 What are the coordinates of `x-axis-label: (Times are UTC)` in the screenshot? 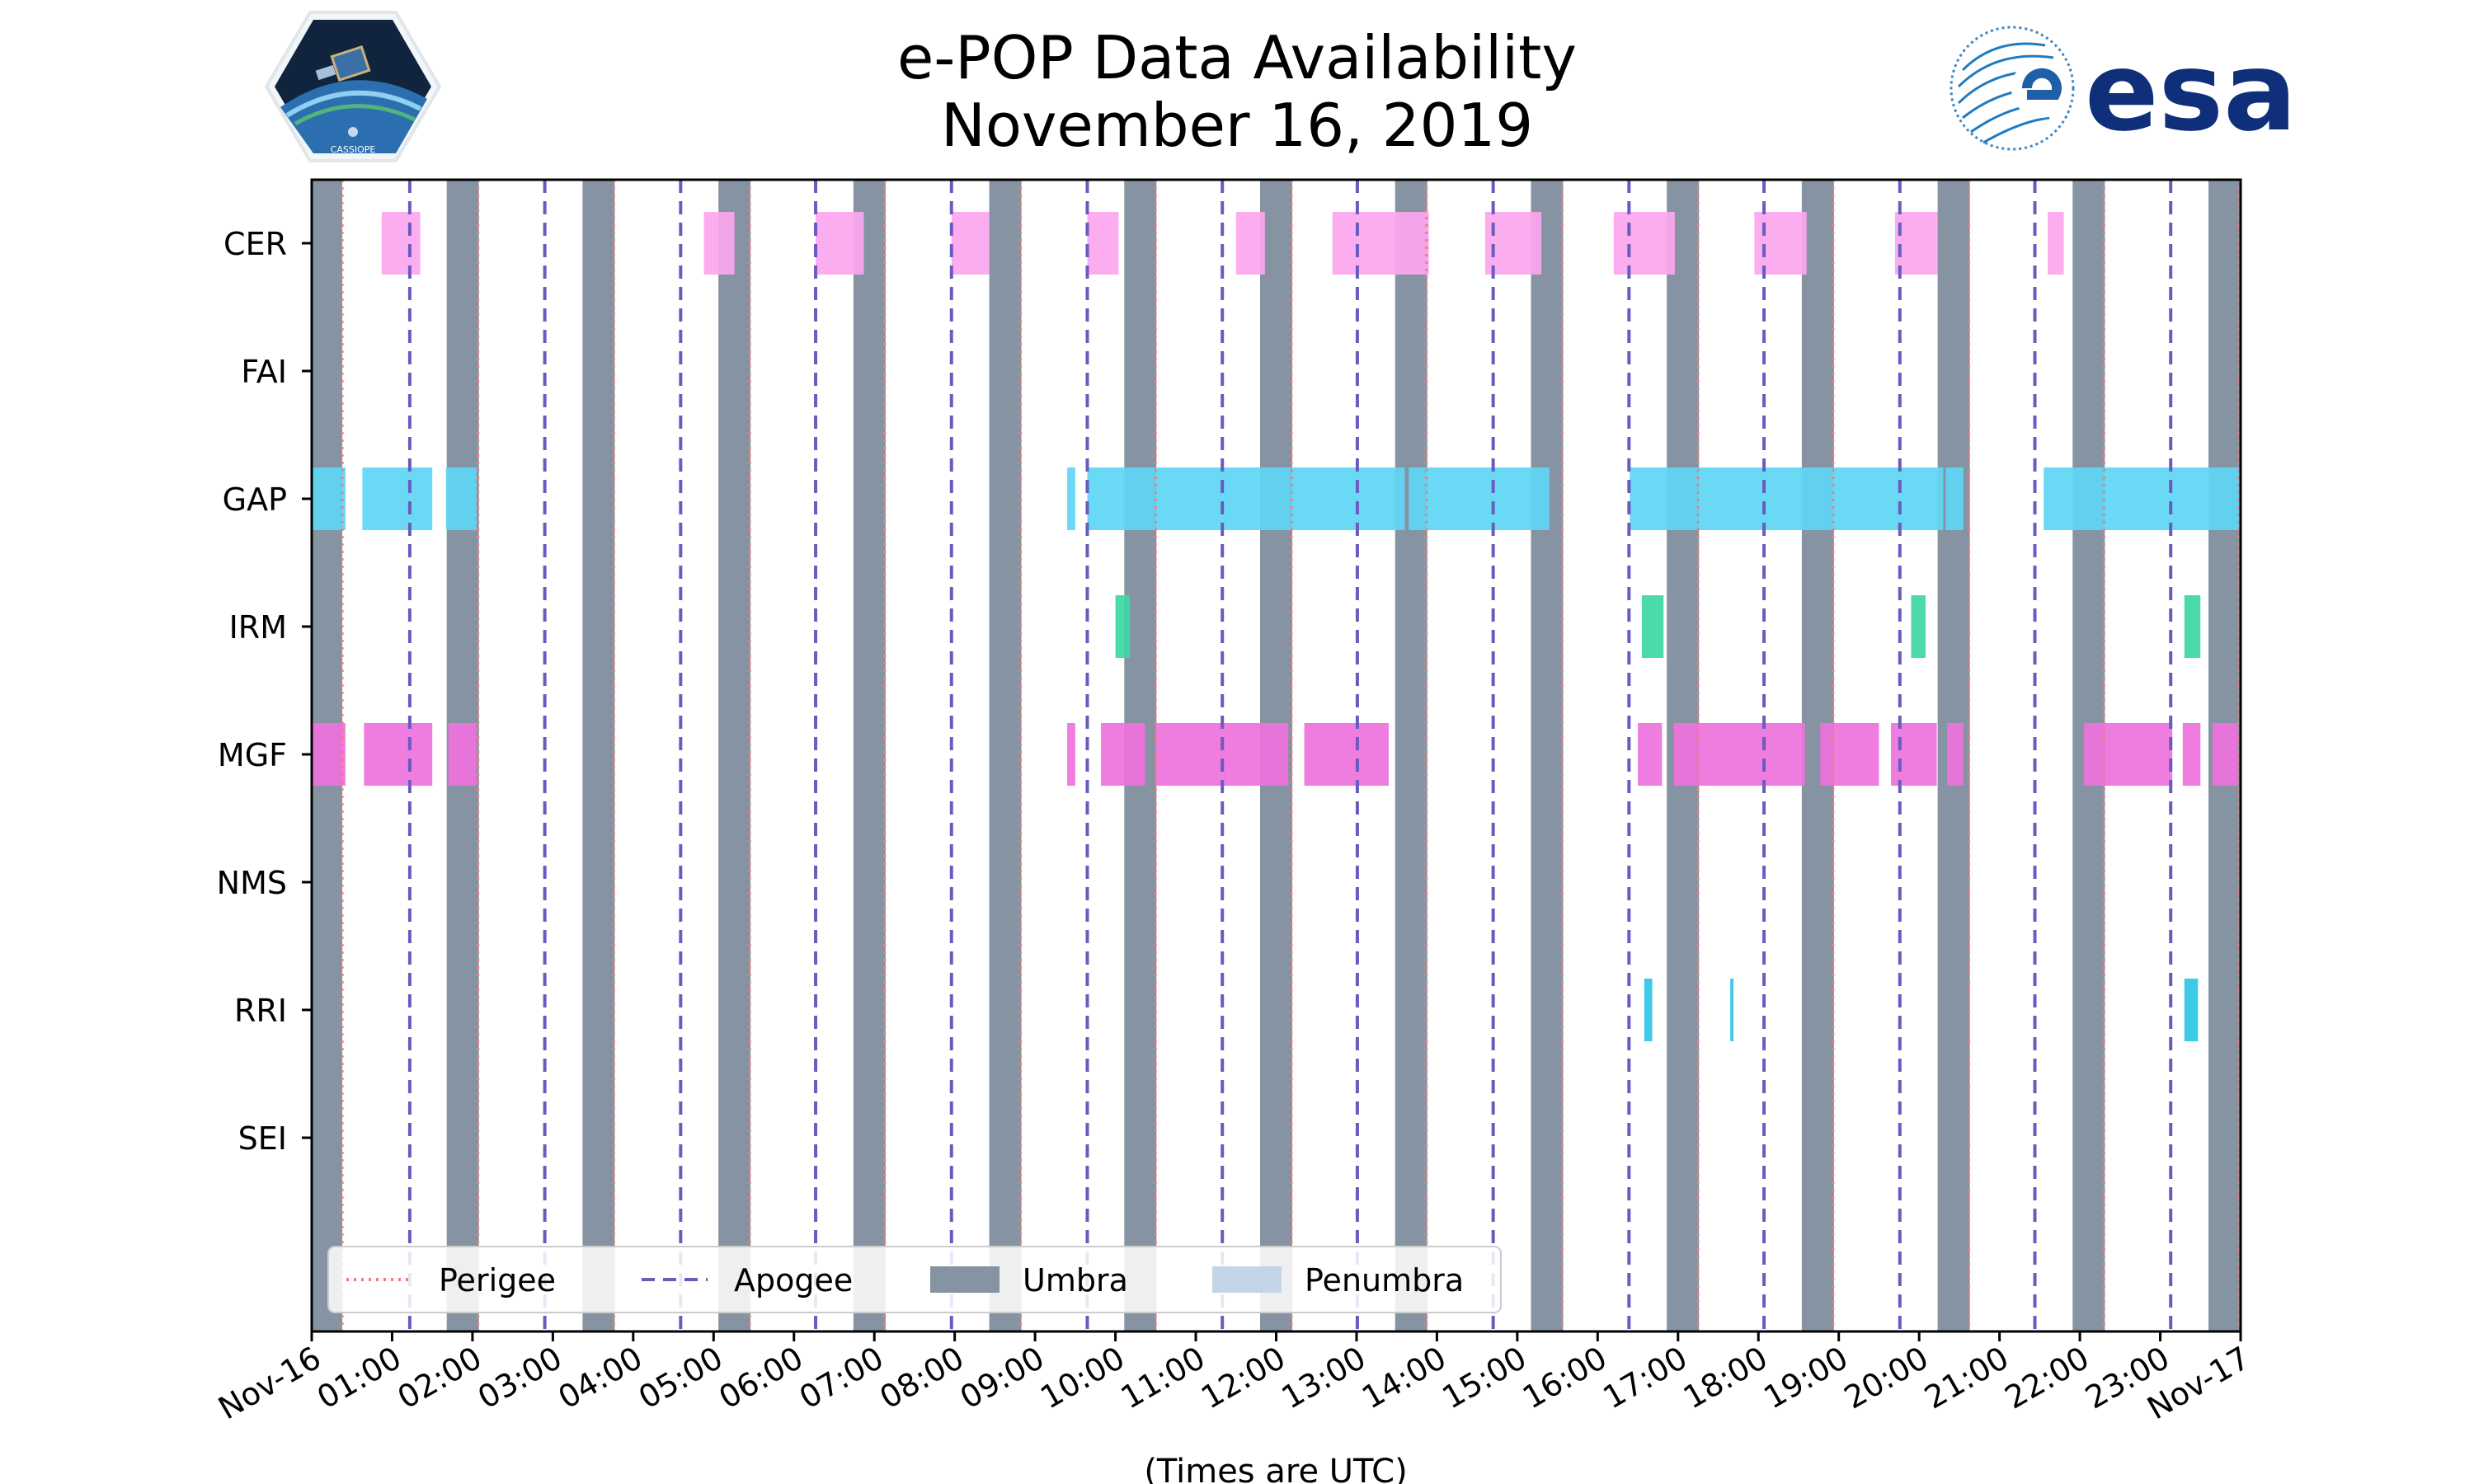 It's located at (1275, 1468).